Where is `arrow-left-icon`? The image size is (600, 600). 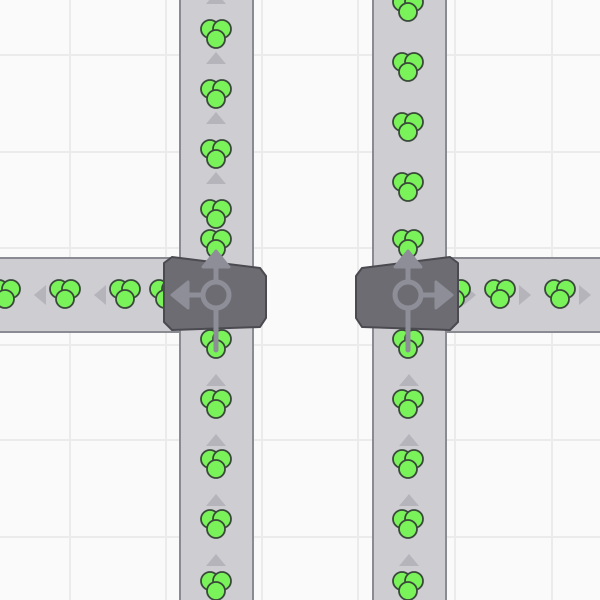 arrow-left-icon is located at coordinates (180, 295).